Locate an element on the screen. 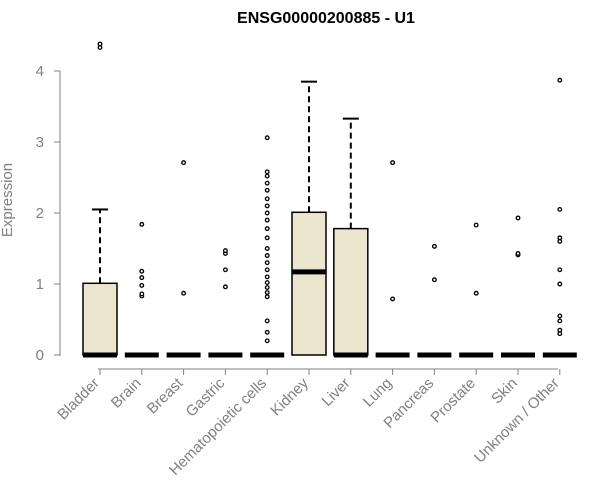 The width and height of the screenshot is (600, 500). box-prostate is located at coordinates (476, 290).